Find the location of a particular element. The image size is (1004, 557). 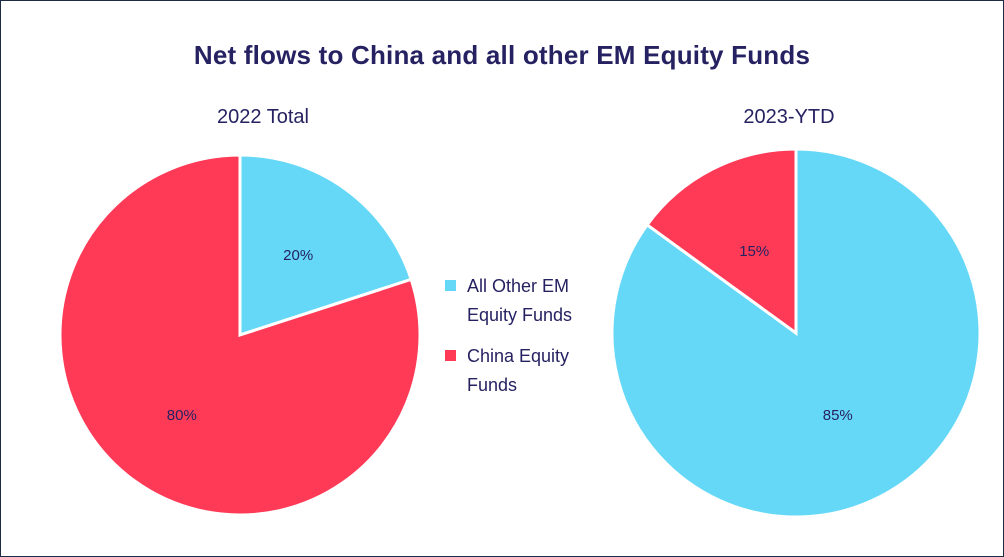

legend-item-china: China Equity Funds is located at coordinates (535, 371).